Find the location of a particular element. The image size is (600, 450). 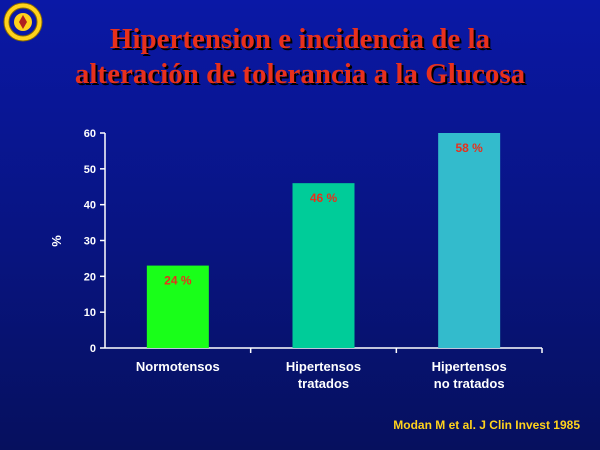

citation: Modan M et al. J Clin Invest 1985 is located at coordinates (486, 425).